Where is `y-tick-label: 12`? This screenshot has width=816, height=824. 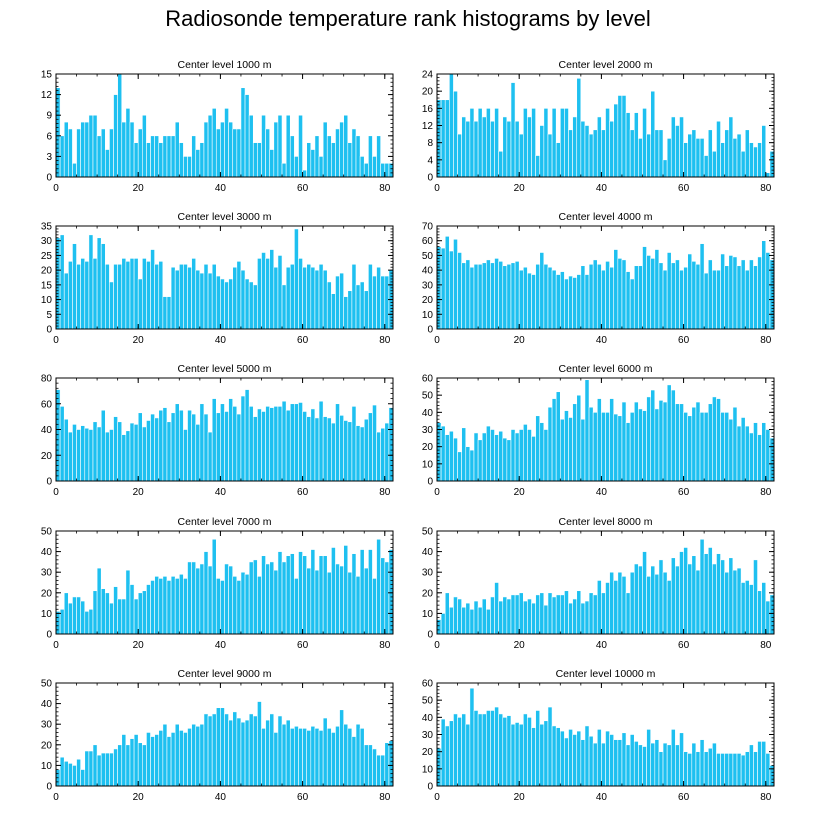
y-tick-label: 12 is located at coordinates (47, 95).